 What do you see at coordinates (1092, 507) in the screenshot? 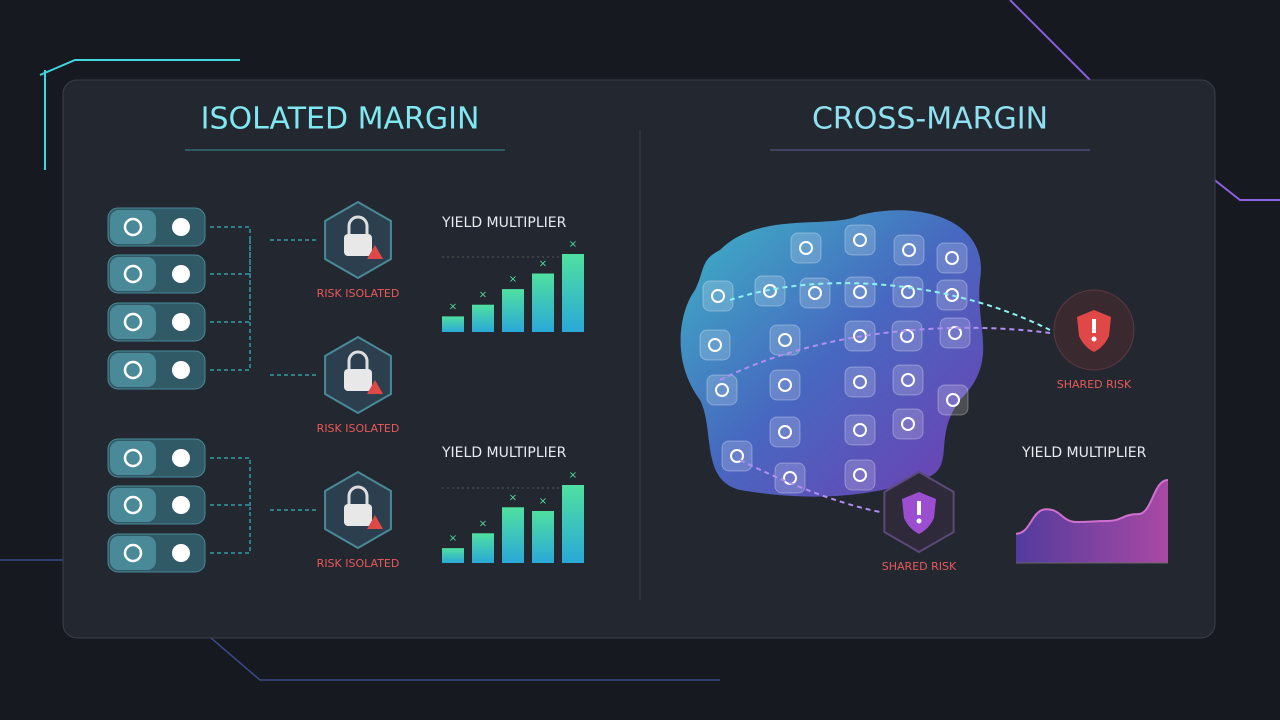
I see `area-line` at bounding box center [1092, 507].